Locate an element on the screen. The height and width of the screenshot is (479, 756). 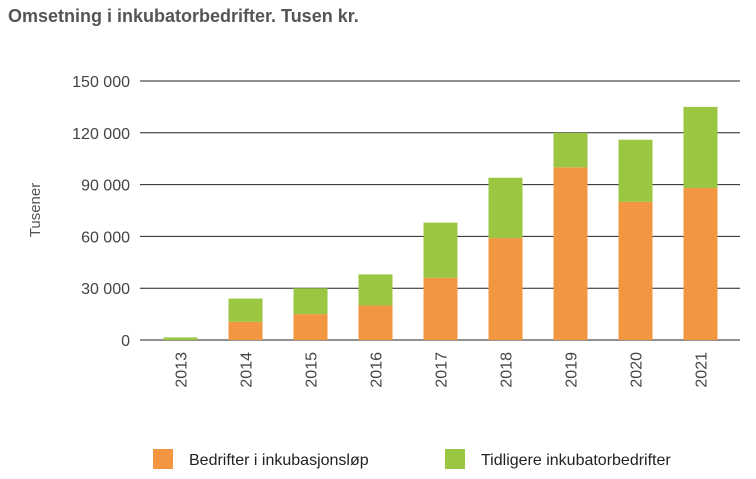
y-tick-label: 60 000 is located at coordinates (105, 237).